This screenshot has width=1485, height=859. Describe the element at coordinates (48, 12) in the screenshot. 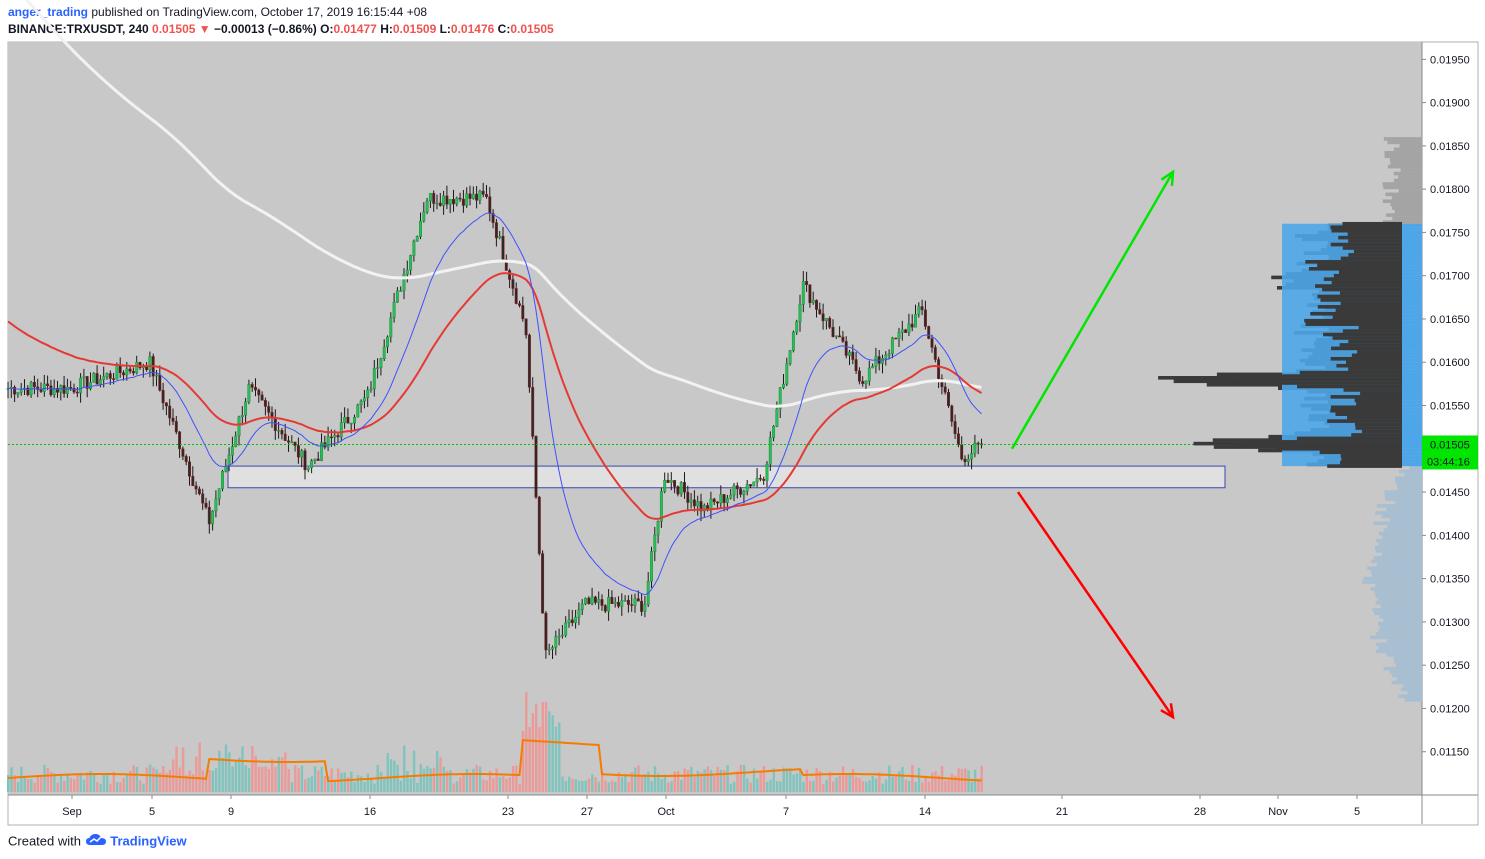

I see `author-name: anger_trading` at that location.